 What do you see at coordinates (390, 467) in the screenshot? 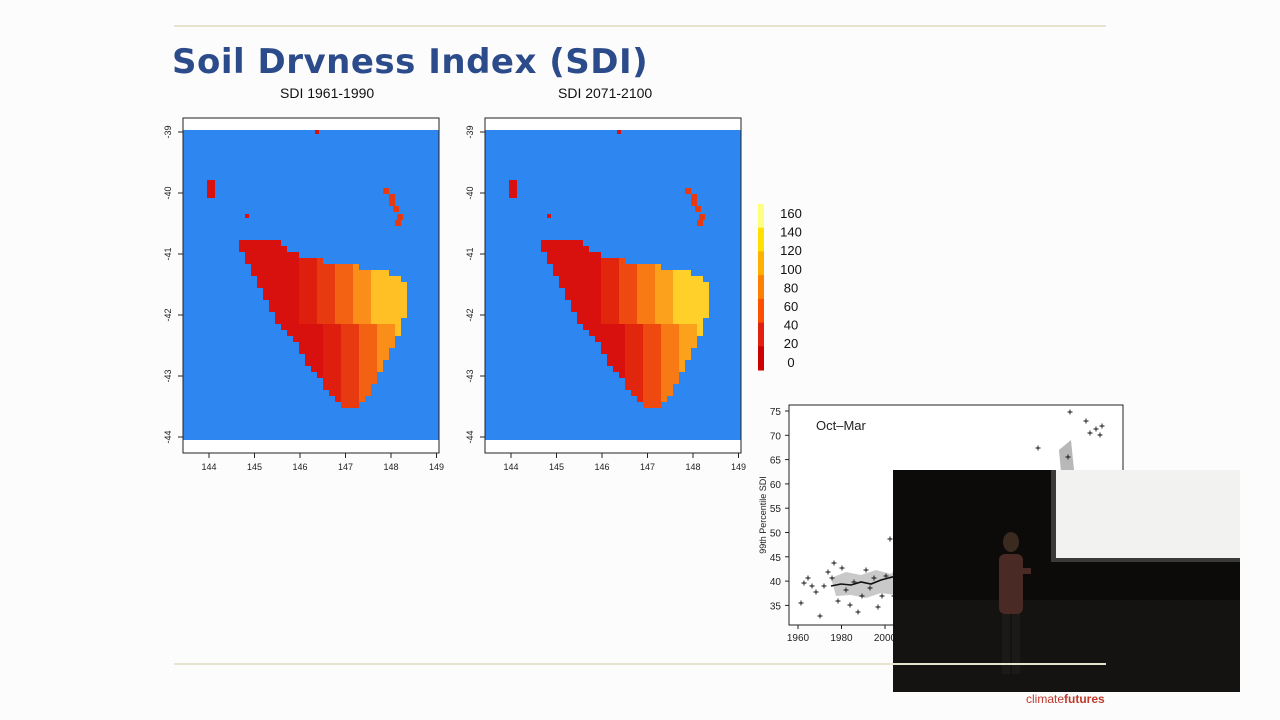
I see `x-tick-label: 148` at bounding box center [390, 467].